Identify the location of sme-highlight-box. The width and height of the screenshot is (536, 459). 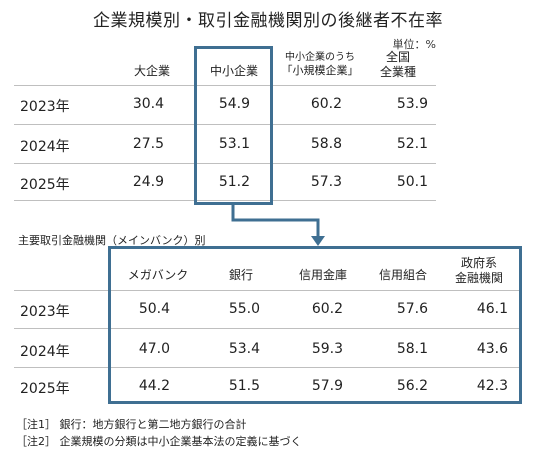
(233, 125).